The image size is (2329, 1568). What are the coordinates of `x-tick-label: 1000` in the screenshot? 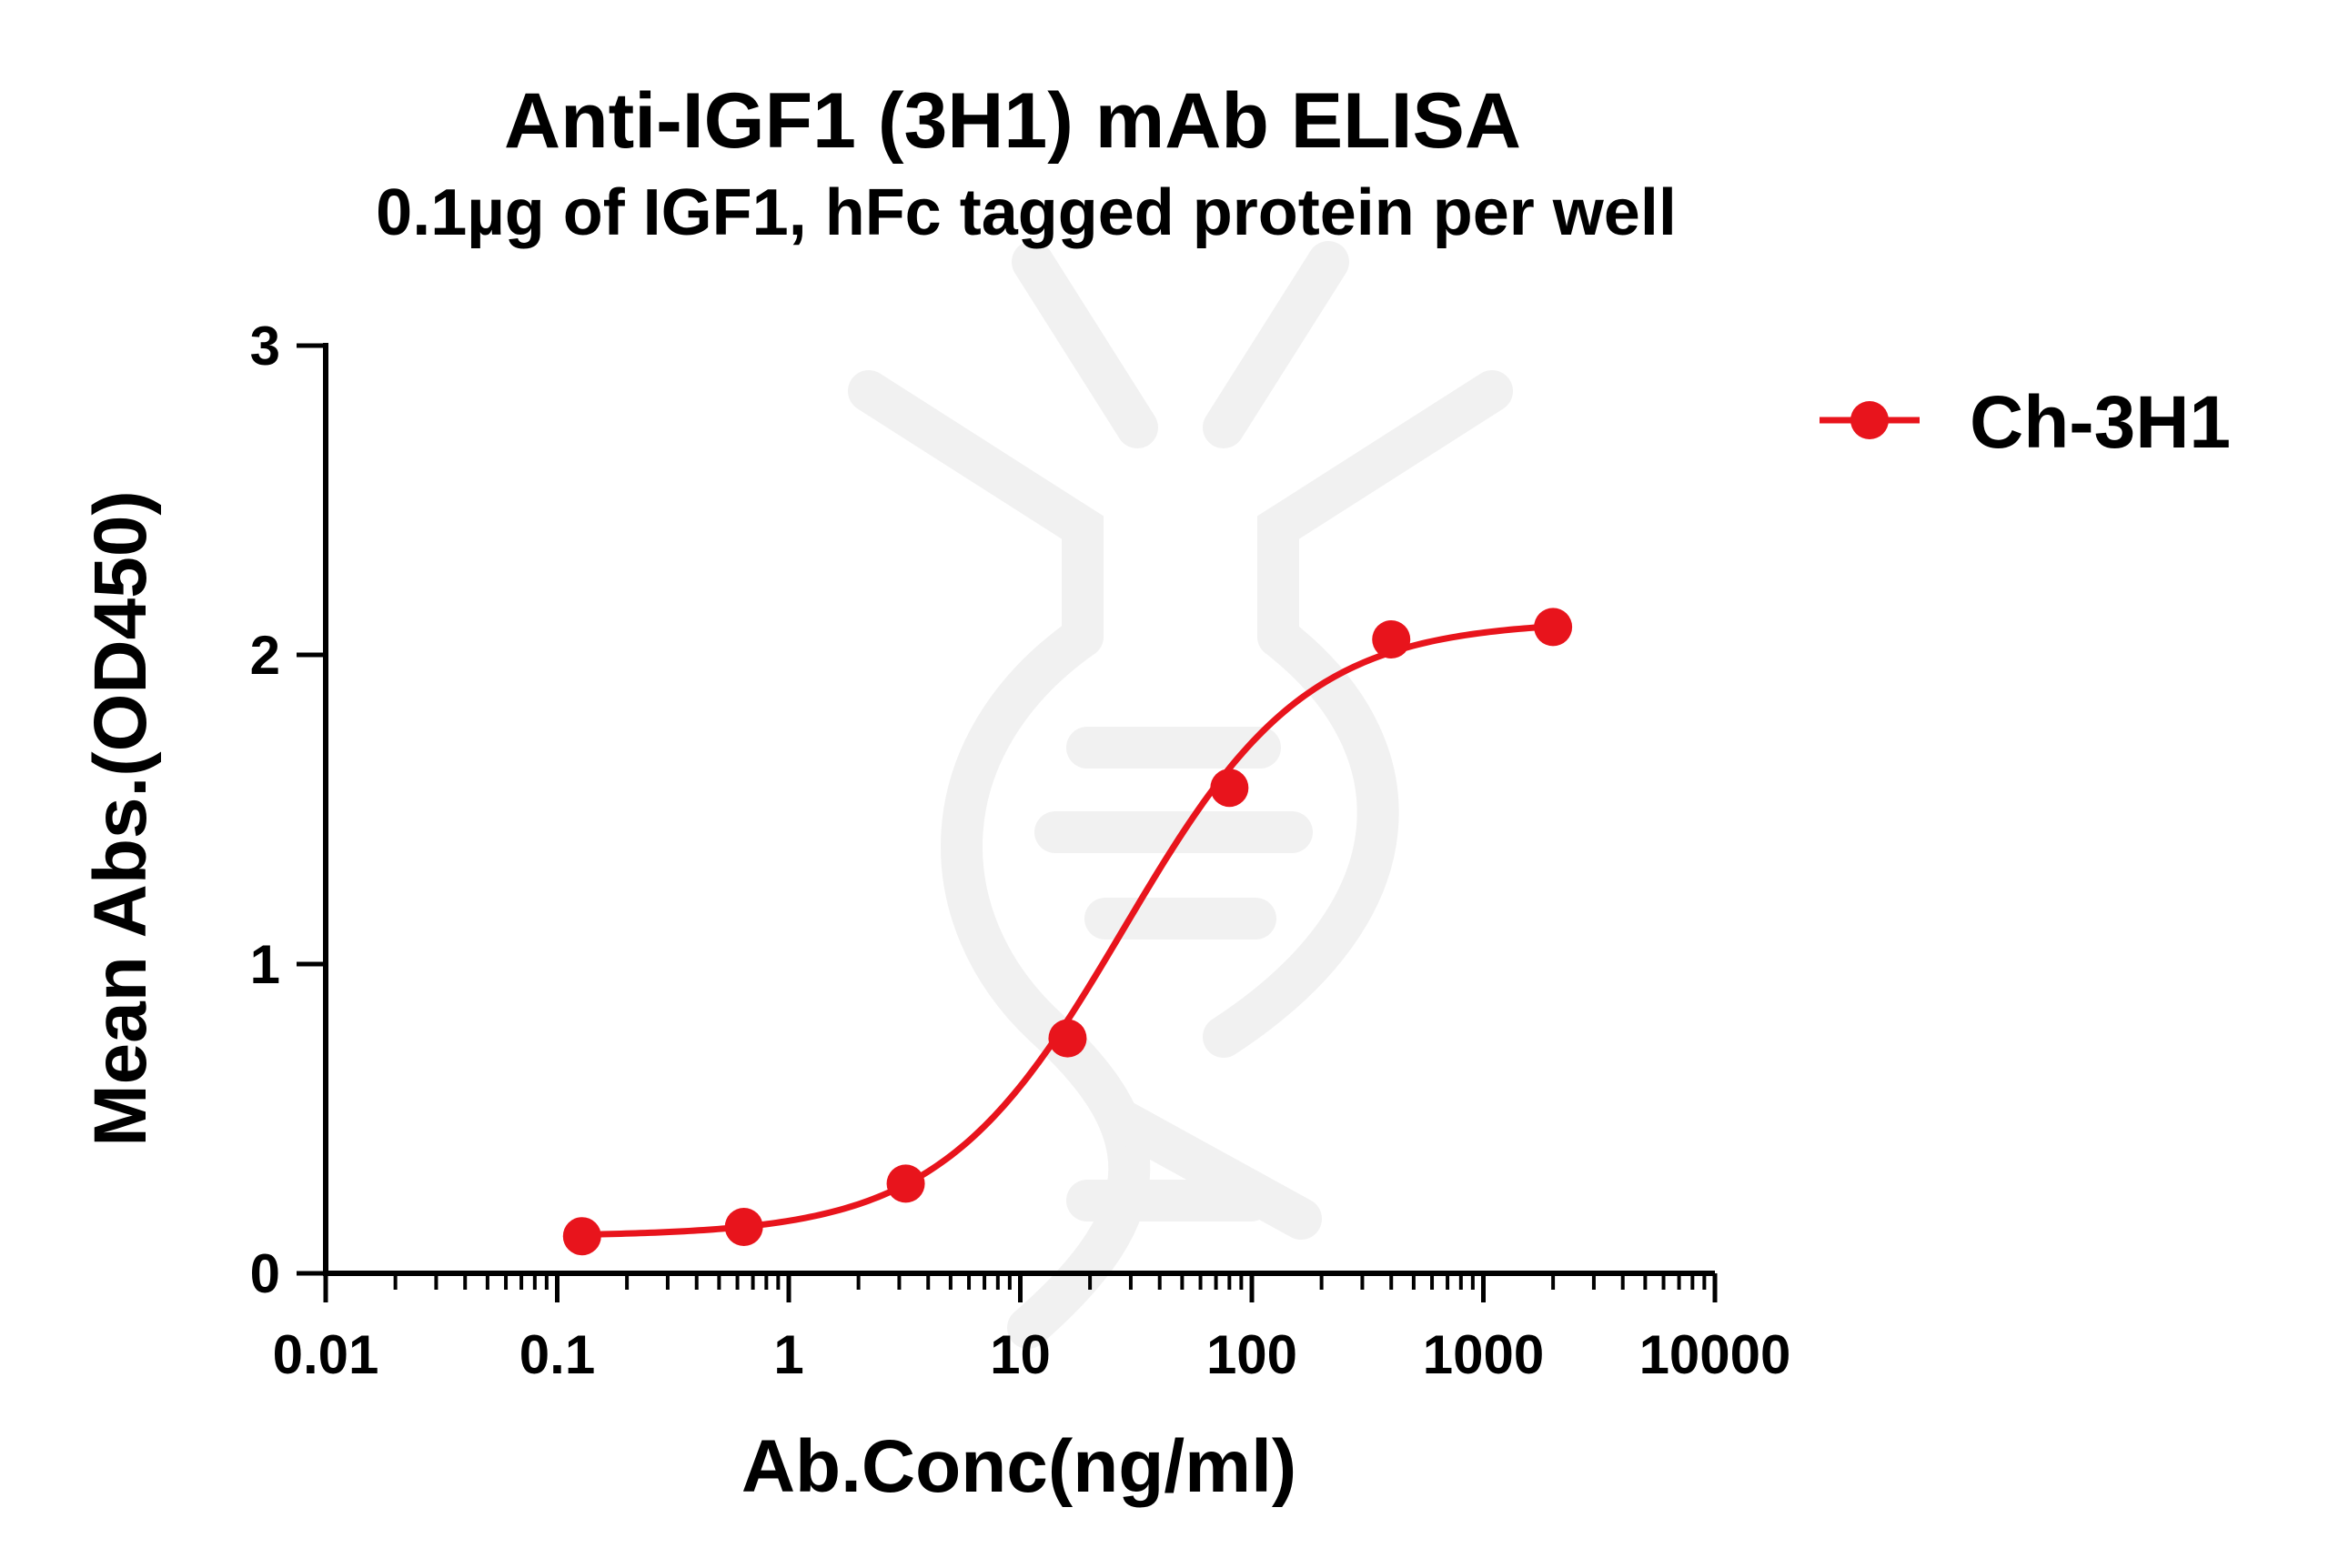 It's located at (1483, 1354).